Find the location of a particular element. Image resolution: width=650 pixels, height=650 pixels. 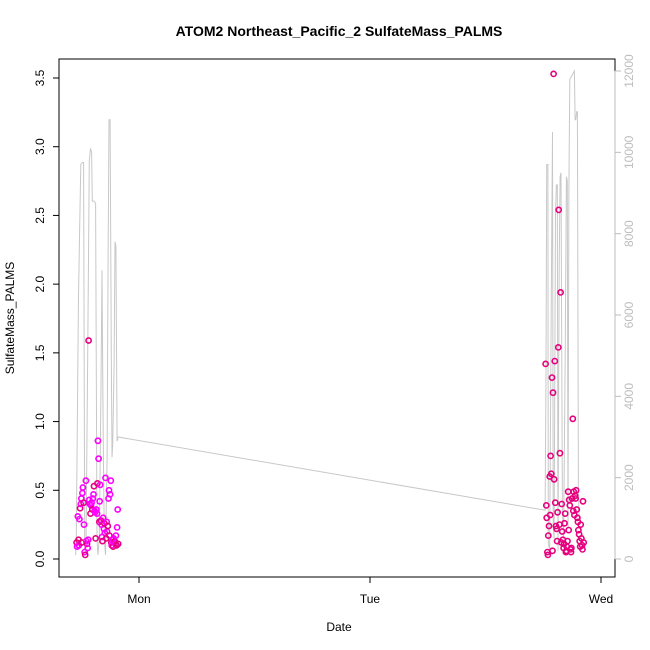

x-tick-label: Tue is located at coordinates (370, 599).